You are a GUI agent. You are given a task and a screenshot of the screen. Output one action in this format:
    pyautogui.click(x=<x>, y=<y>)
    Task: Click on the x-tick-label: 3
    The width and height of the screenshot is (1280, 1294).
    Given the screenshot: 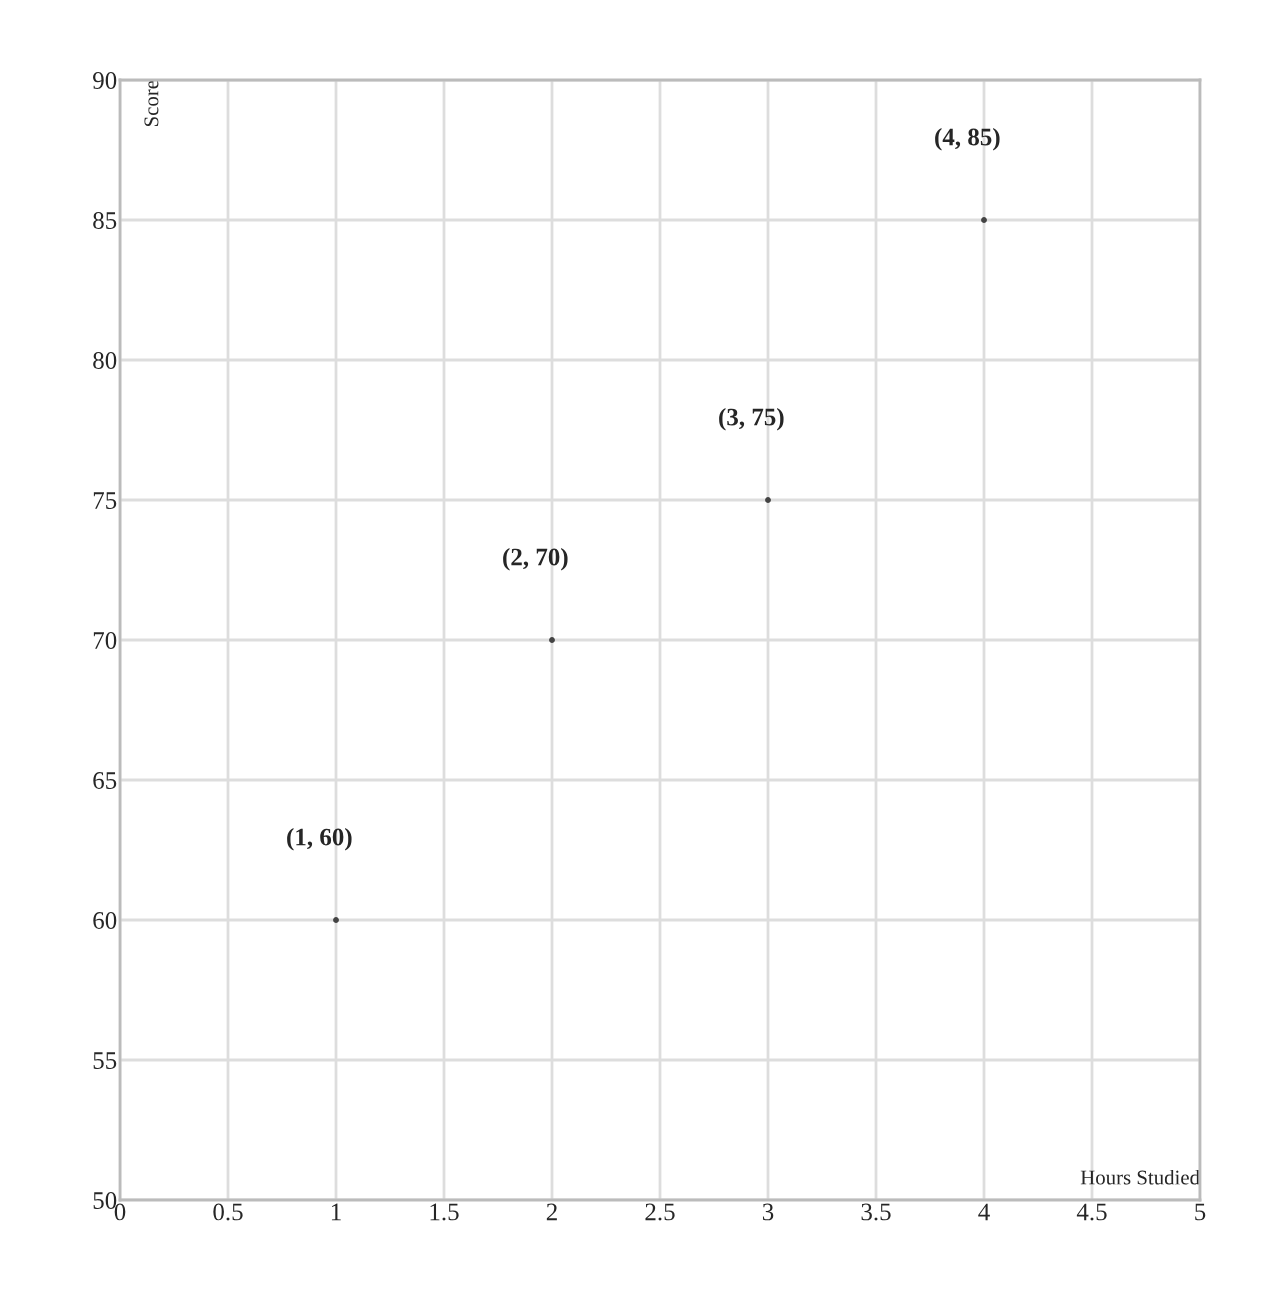 What is the action you would take?
    pyautogui.click(x=768, y=1212)
    